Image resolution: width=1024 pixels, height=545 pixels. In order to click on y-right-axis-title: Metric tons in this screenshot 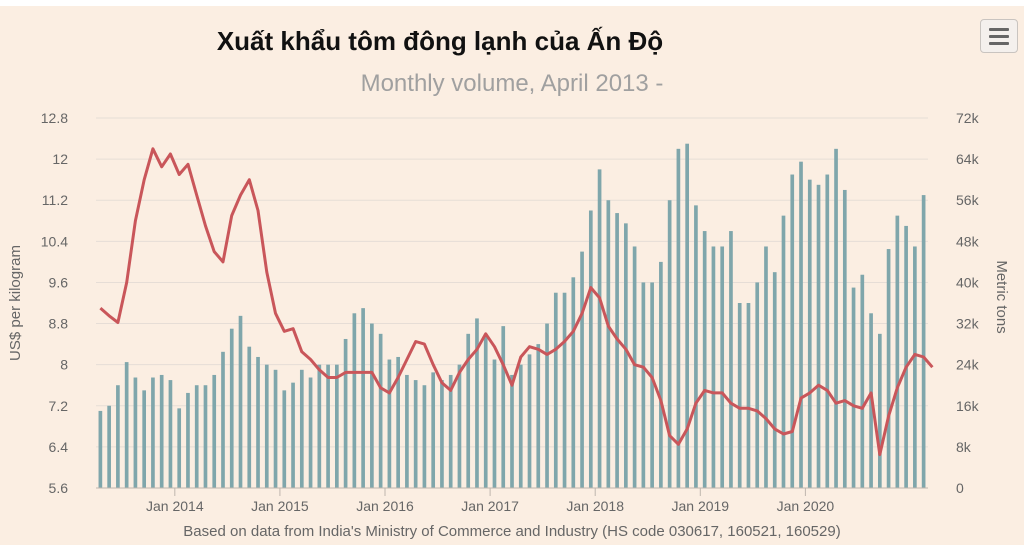, I will do `click(1001, 296)`.